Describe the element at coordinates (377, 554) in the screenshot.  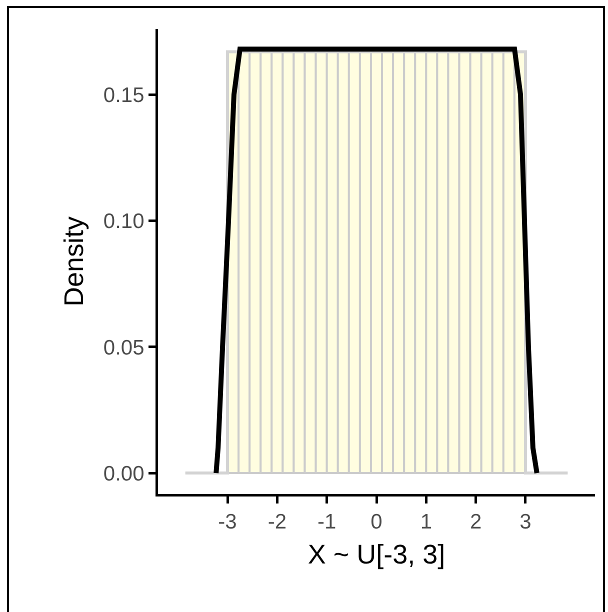
I see `x-axis-title: X ~ U[-3, 3]` at that location.